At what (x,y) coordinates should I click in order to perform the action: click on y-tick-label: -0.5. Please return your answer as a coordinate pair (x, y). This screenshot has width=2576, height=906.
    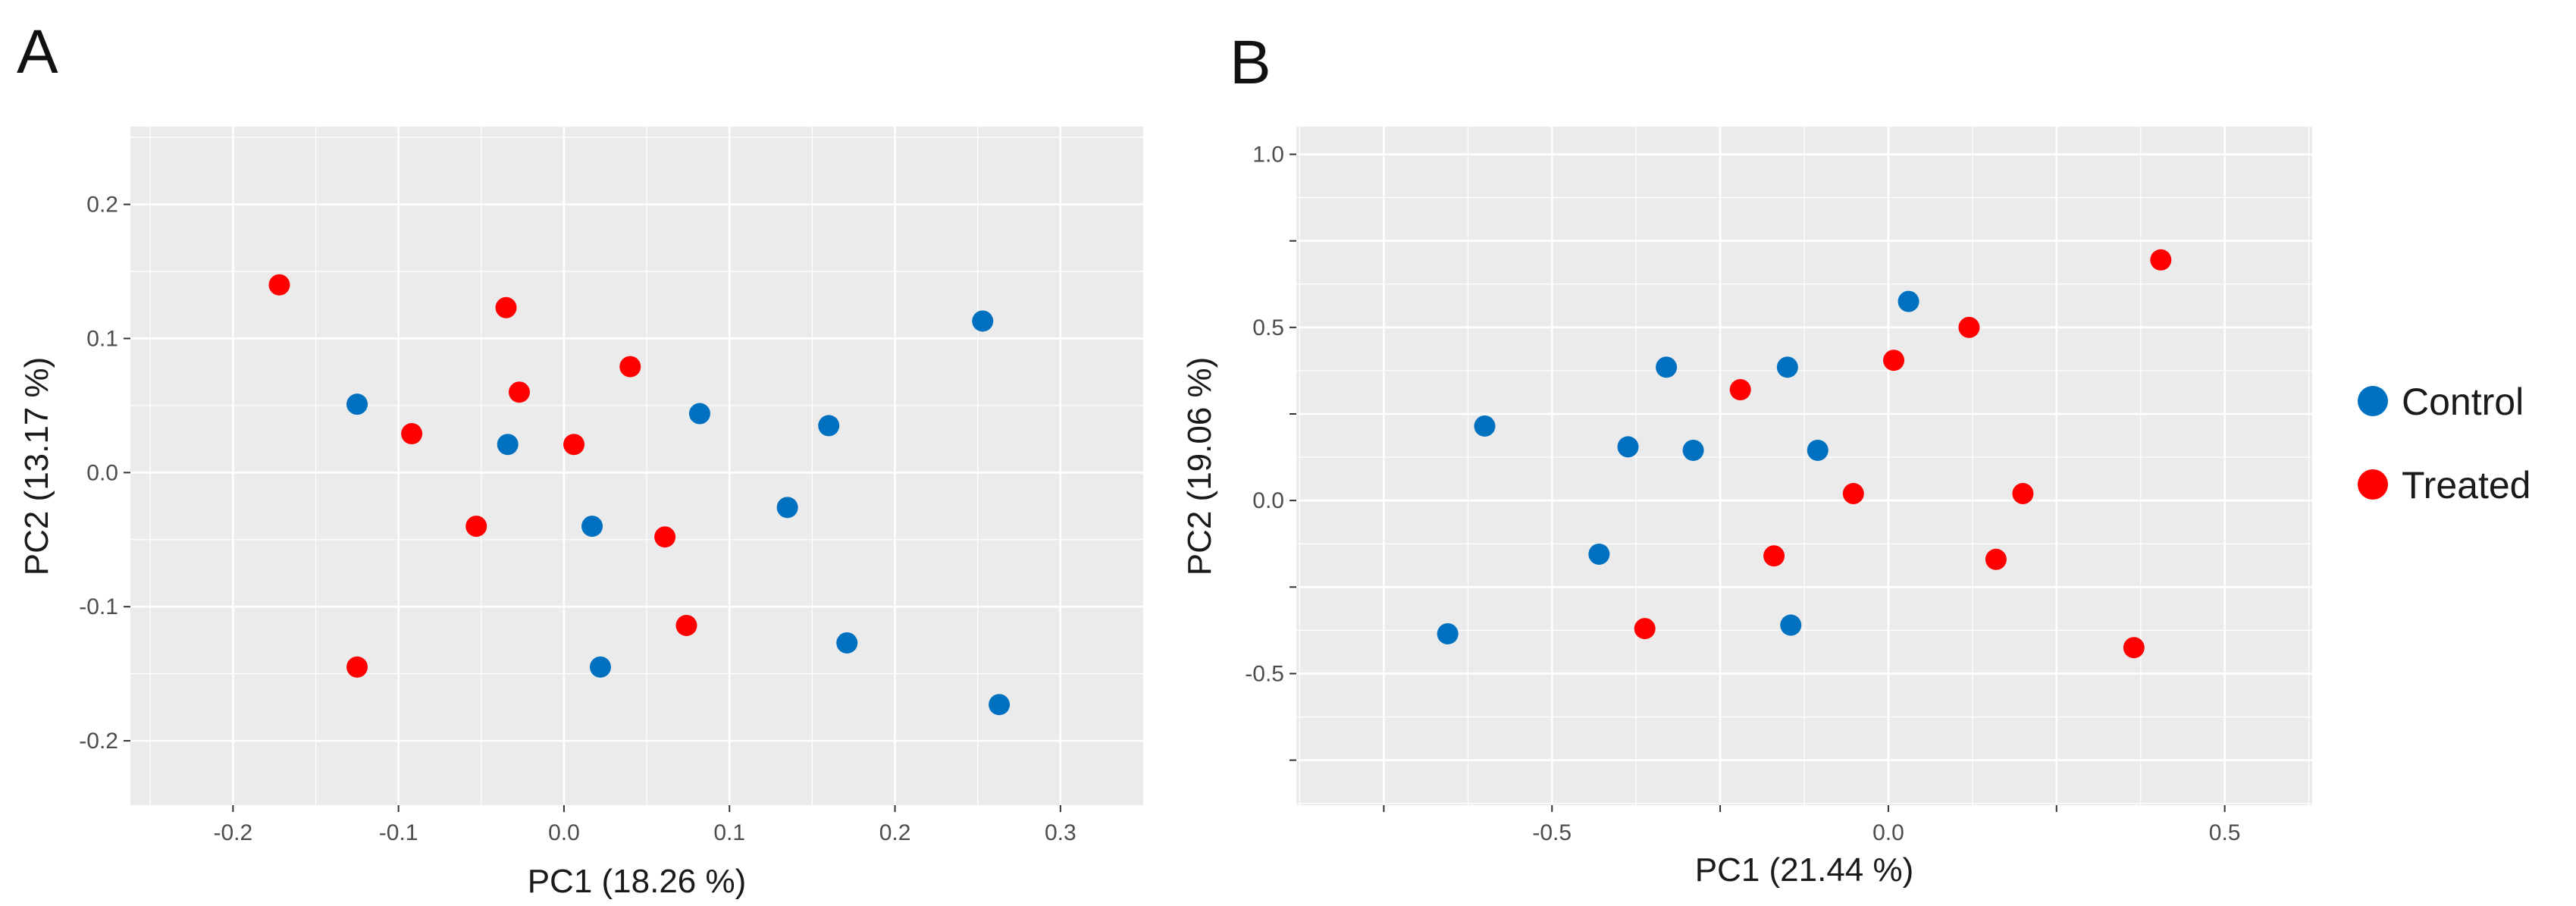
    Looking at the image, I should click on (1265, 673).